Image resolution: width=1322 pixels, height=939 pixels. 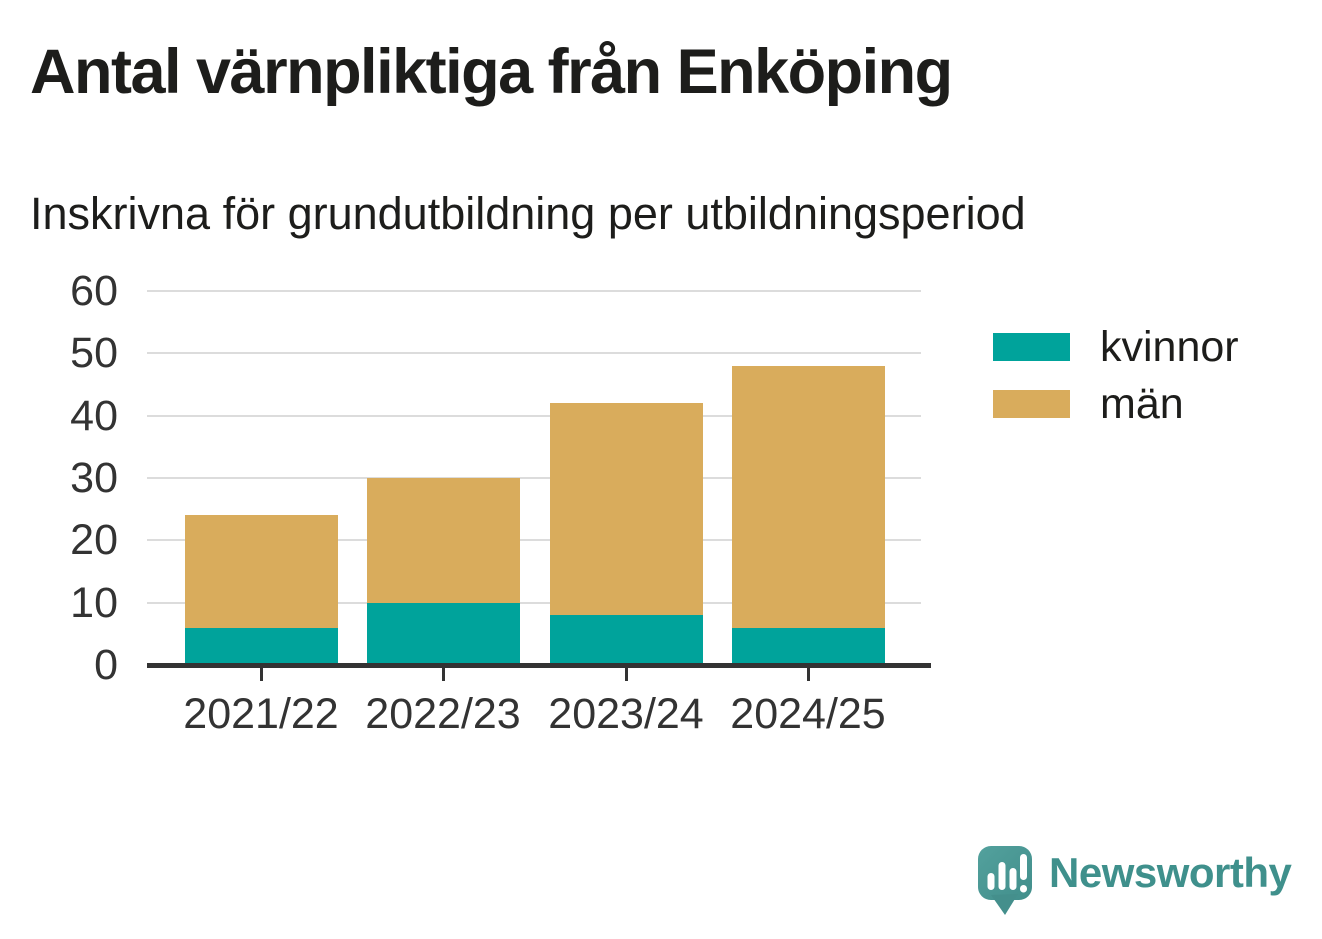 What do you see at coordinates (94, 353) in the screenshot?
I see `y-axis-tick-label: 50` at bounding box center [94, 353].